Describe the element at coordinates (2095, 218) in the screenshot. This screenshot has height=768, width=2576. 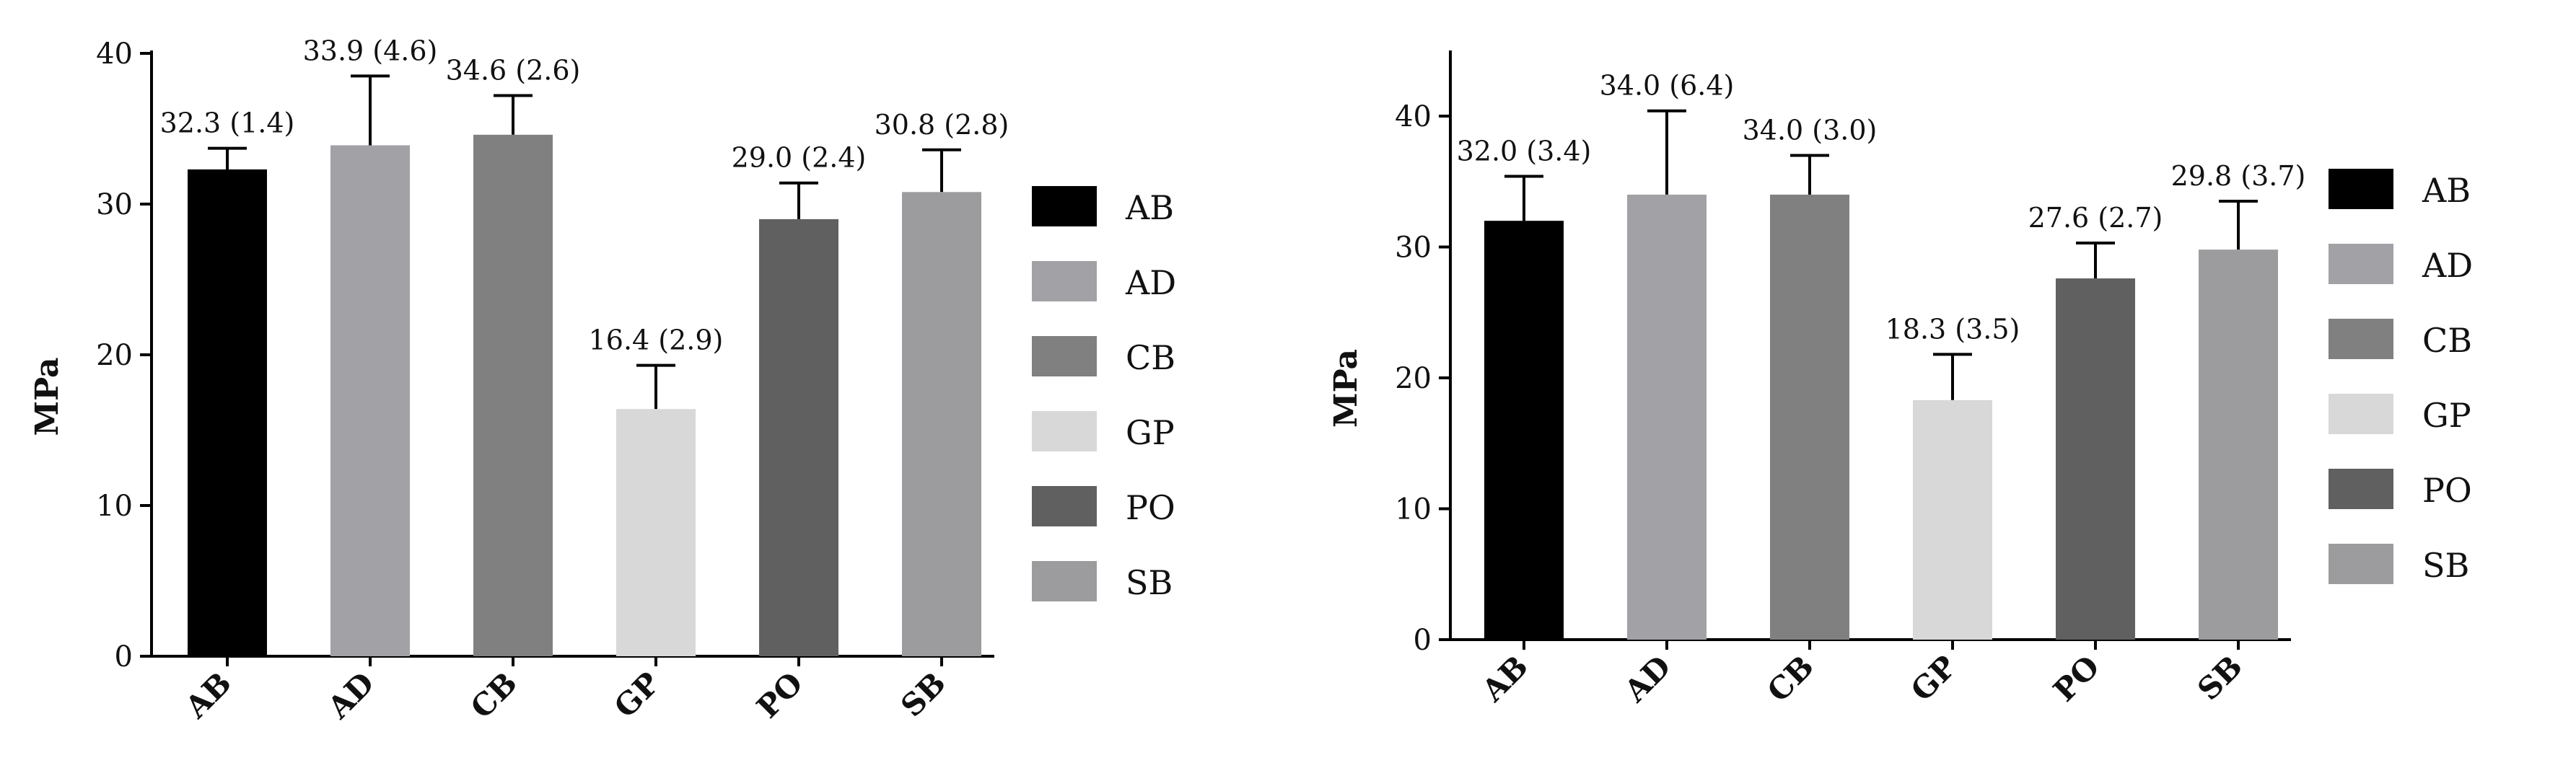
I see `data-label: 27.6 (2.7)` at that location.